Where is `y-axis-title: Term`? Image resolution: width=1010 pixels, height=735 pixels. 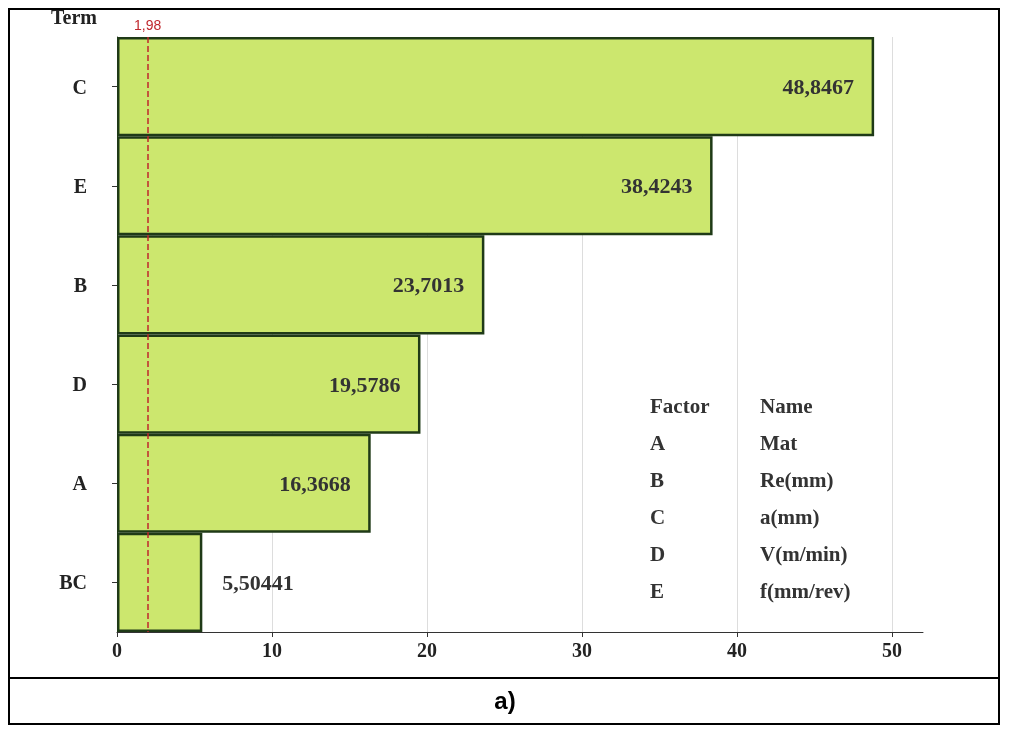
y-axis-title: Term is located at coordinates (74, 17).